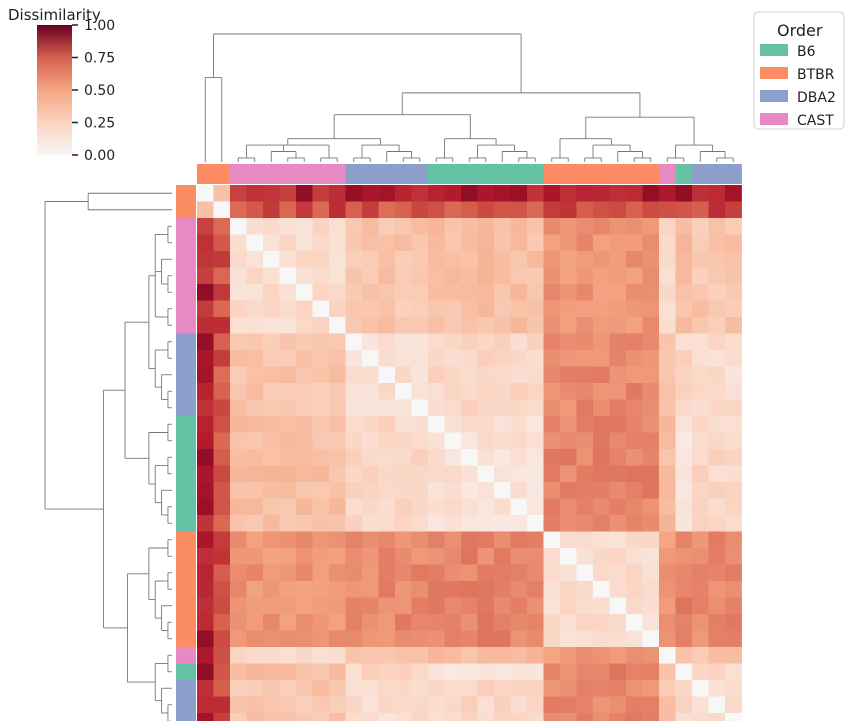 The height and width of the screenshot is (721, 850). I want to click on colorbar-tick-label: 0.75, so click(99, 59).